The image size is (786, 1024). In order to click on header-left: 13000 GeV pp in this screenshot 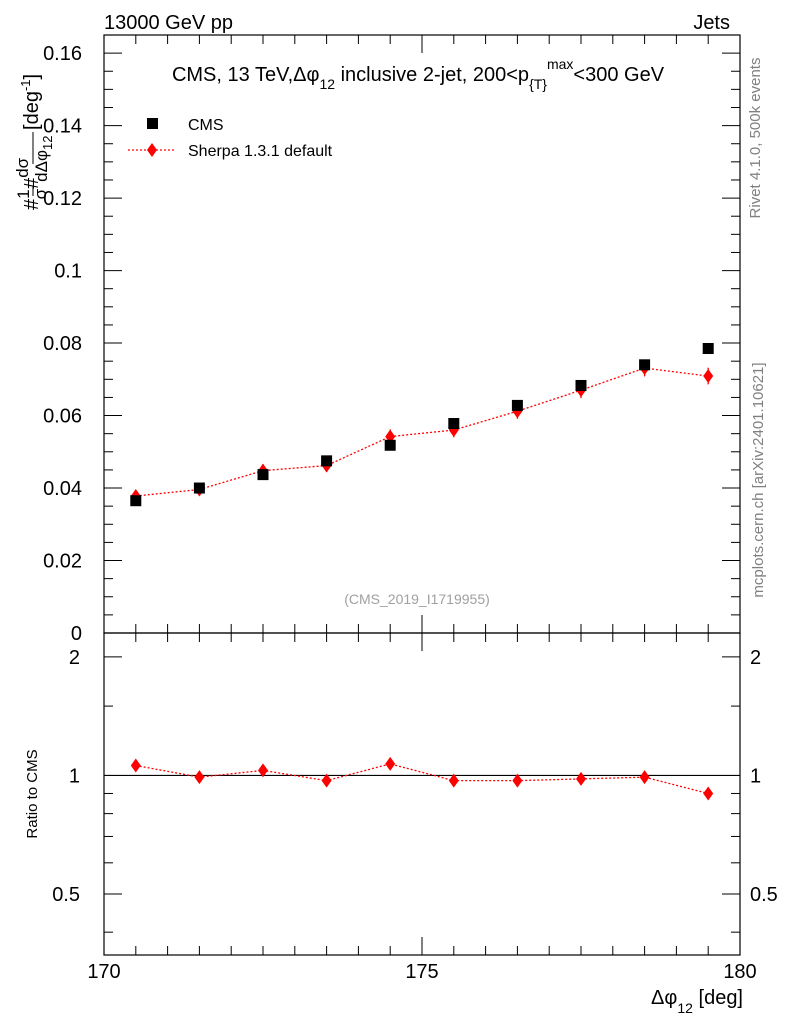, I will do `click(168, 23)`.